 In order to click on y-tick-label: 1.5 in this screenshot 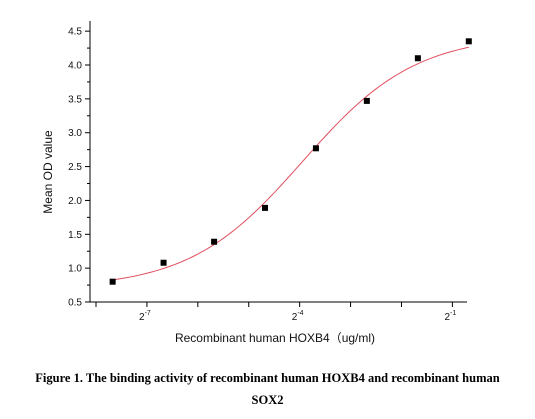, I will do `click(75, 235)`.